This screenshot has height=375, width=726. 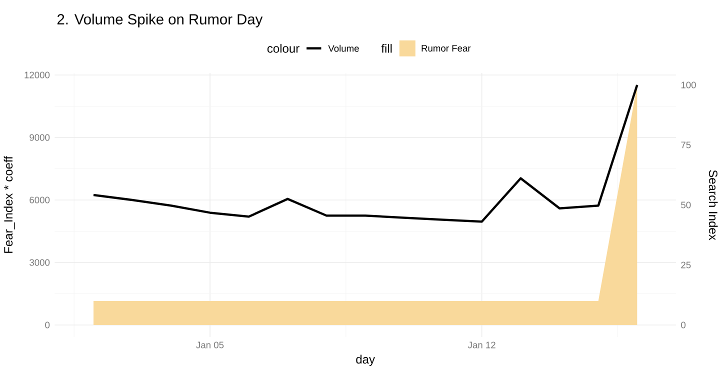 What do you see at coordinates (210, 345) in the screenshot?
I see `x-tick-label: Jan 05` at bounding box center [210, 345].